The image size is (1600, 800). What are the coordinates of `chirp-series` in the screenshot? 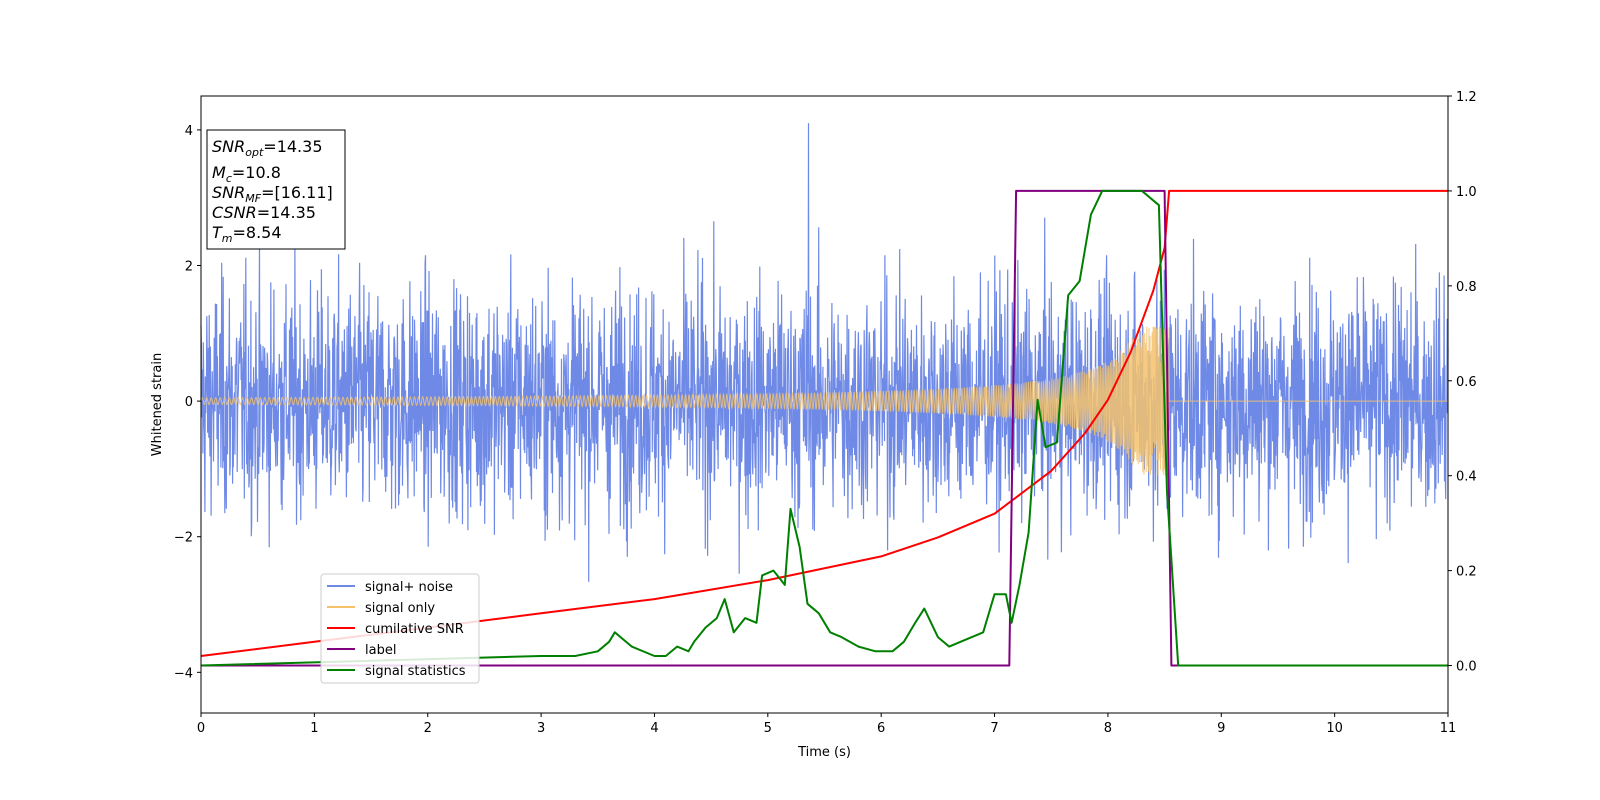 It's located at (824, 401).